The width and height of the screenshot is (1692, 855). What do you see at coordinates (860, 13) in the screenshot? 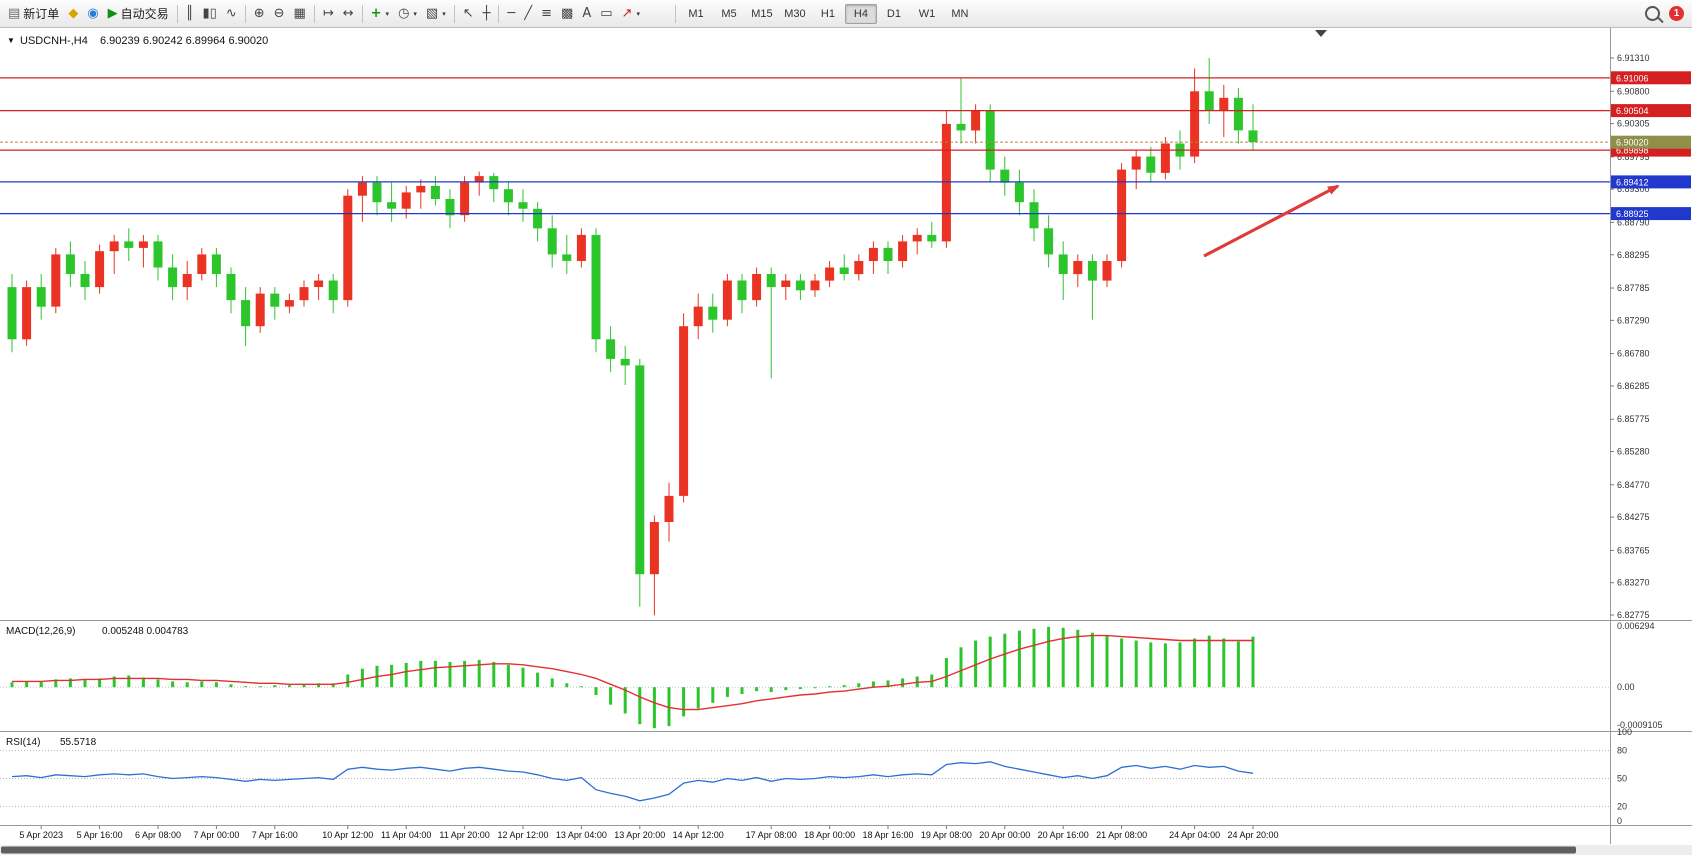
I see `timeframe-H4: H4` at bounding box center [860, 13].